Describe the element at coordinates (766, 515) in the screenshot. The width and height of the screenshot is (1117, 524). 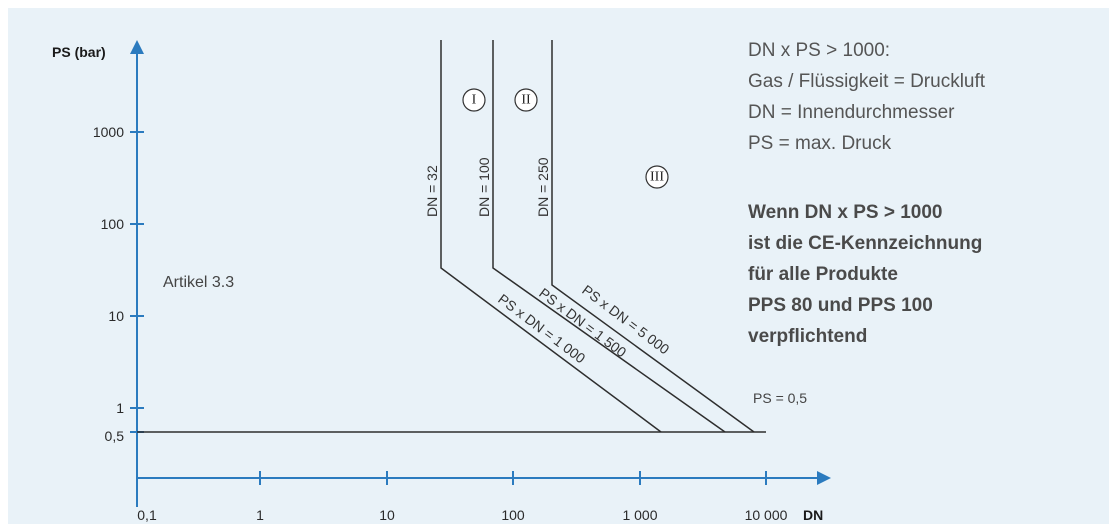
I see `x-tick-label-10000: 10 000` at that location.